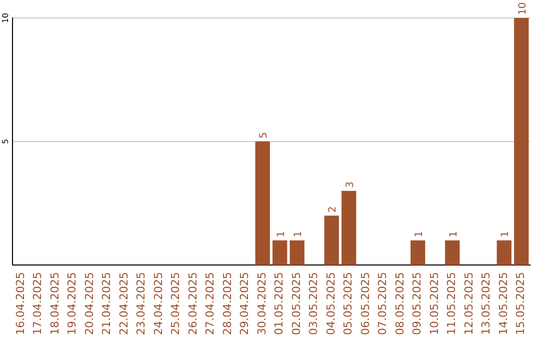 The width and height of the screenshot is (540, 340). What do you see at coordinates (469, 304) in the screenshot?
I see `x-tick-label: 12.05.2025` at bounding box center [469, 304].